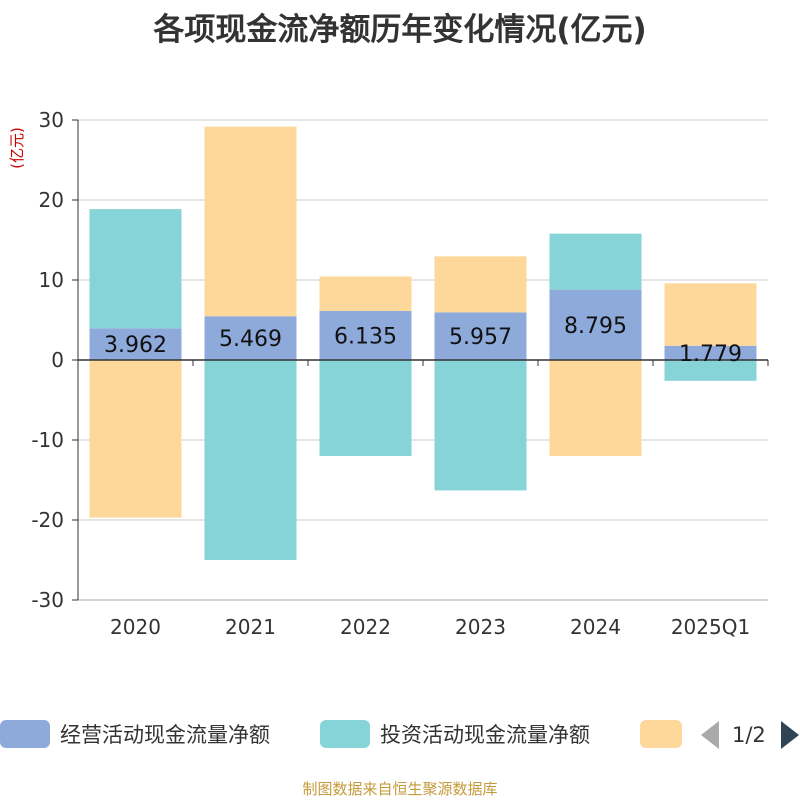  I want to click on bar-operating-2021, so click(250, 338).